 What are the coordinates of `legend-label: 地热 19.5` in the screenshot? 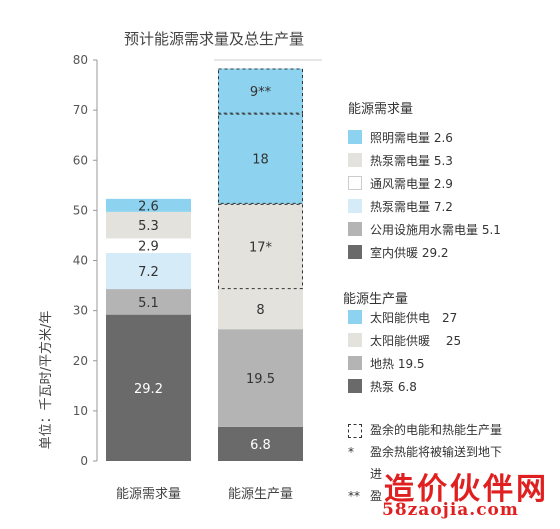 It's located at (397, 363).